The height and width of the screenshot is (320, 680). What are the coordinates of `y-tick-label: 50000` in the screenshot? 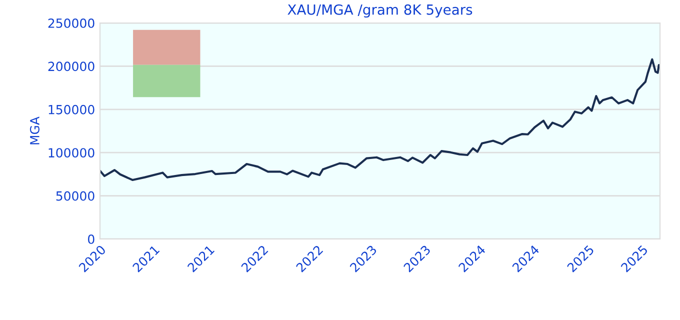 It's located at (75, 196).